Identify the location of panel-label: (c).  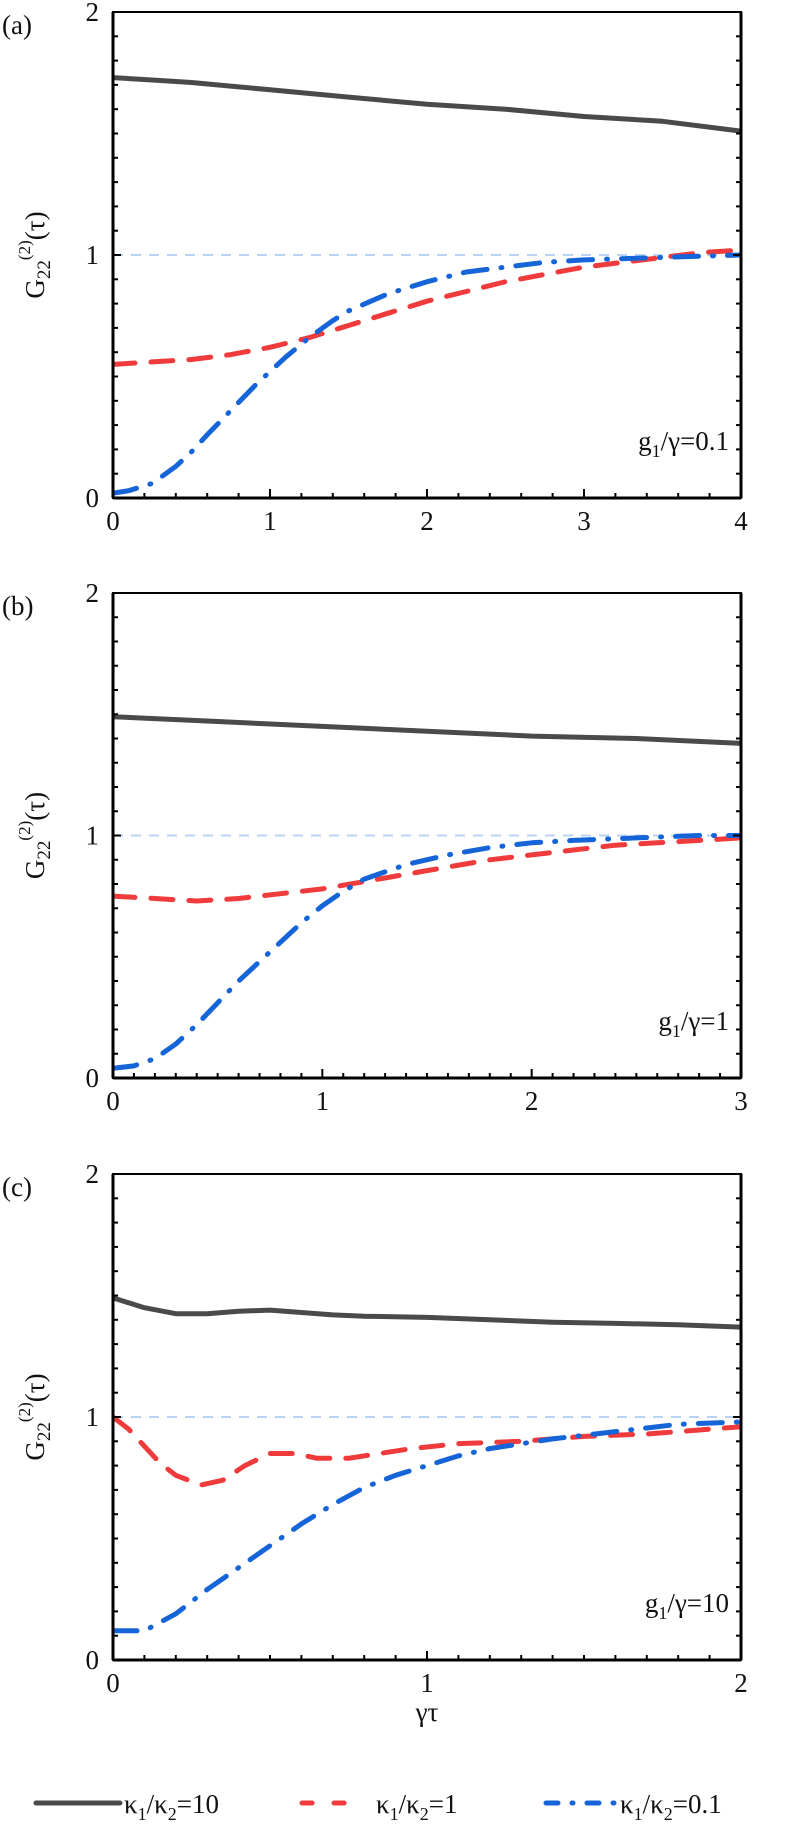
(17, 1187).